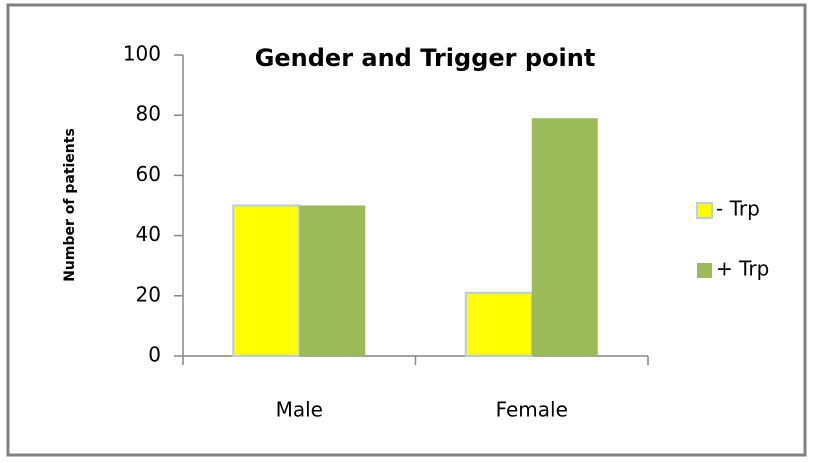 The image size is (813, 463). What do you see at coordinates (70, 205) in the screenshot?
I see `y-axis-label: Number of patients` at bounding box center [70, 205].